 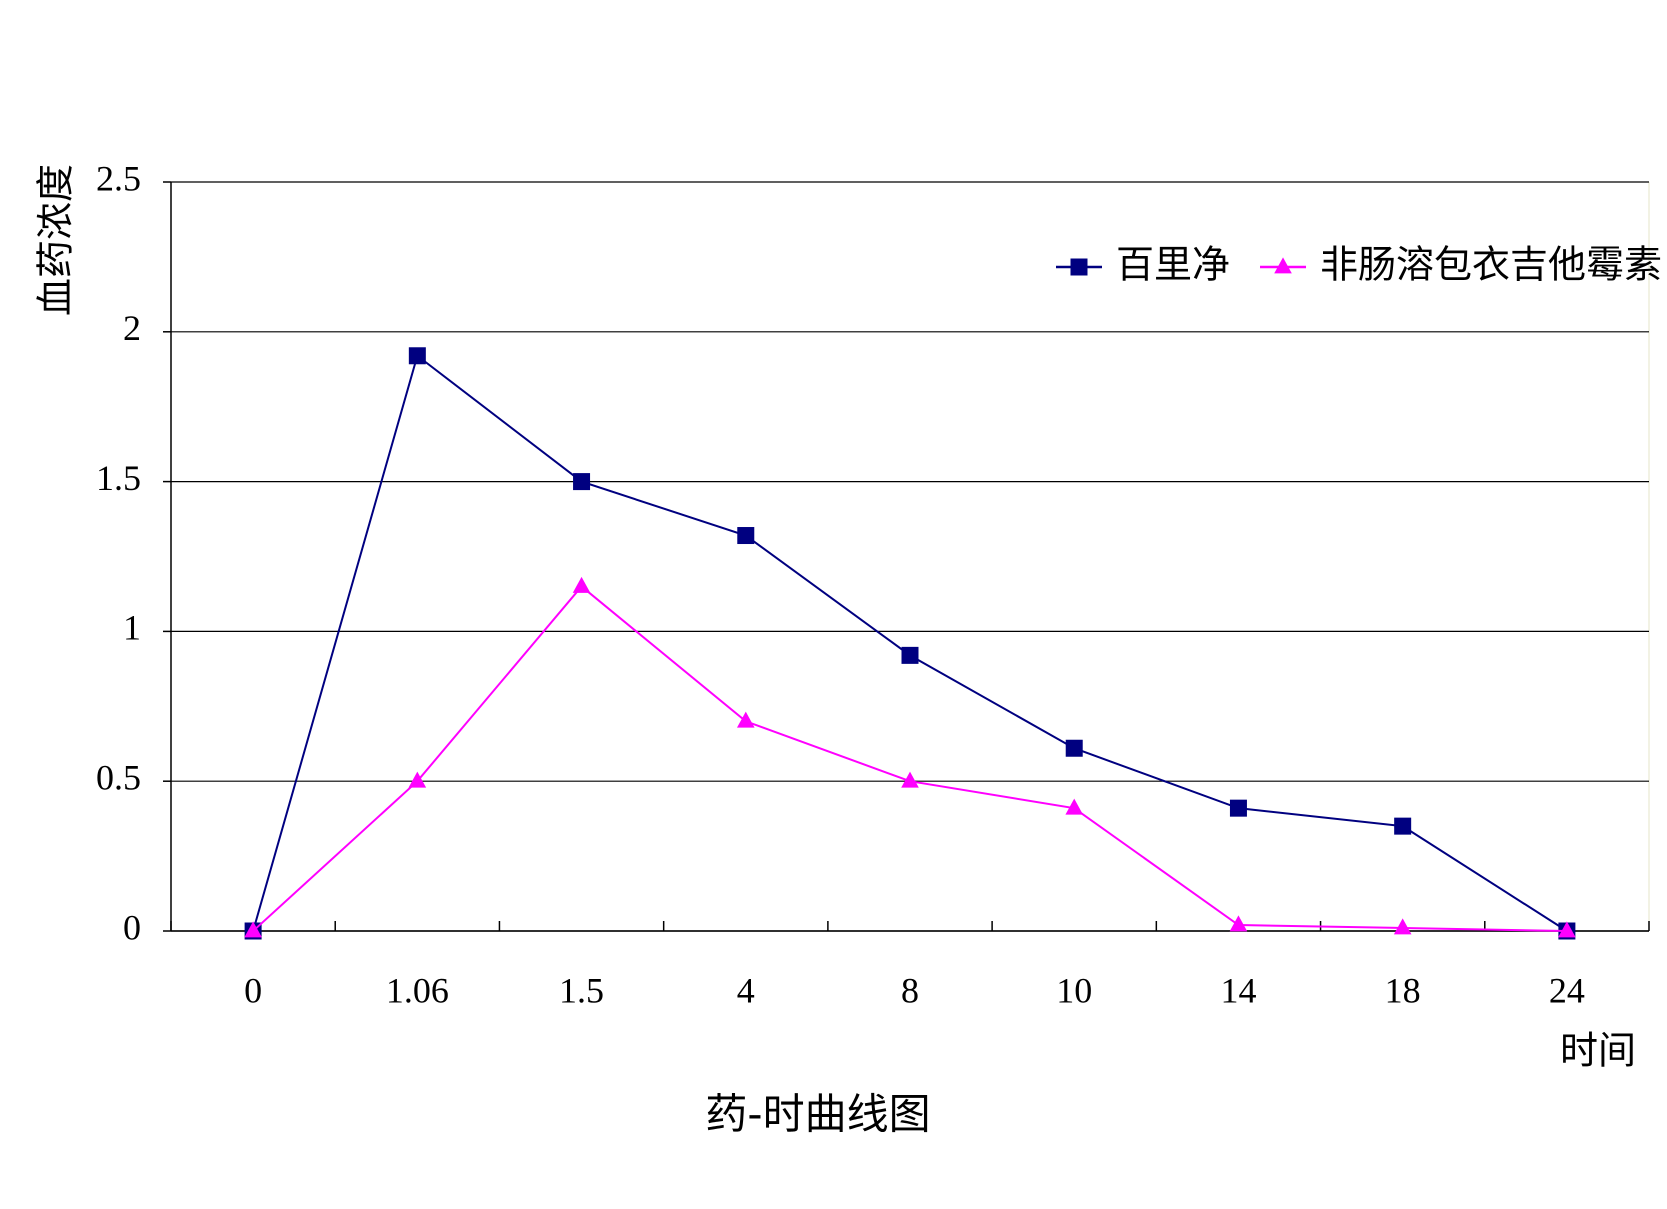 What do you see at coordinates (746, 990) in the screenshot?
I see `x-tick-label: 4` at bounding box center [746, 990].